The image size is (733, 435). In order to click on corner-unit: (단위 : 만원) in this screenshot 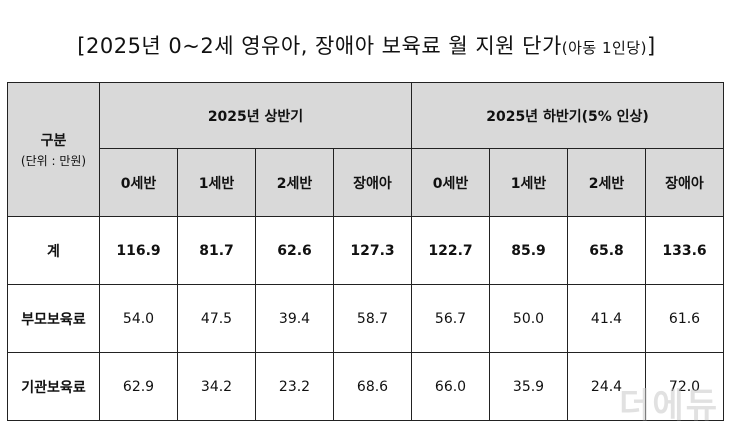, I will do `click(53, 161)`.